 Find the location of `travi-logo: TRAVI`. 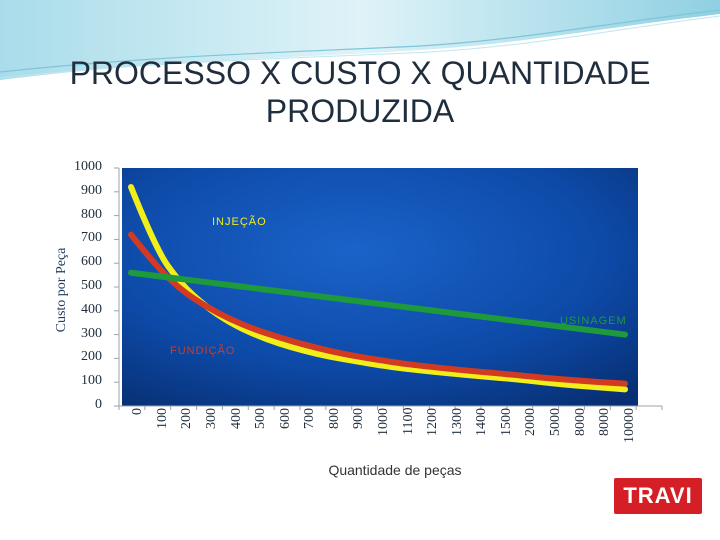

travi-logo: TRAVI is located at coordinates (658, 496).